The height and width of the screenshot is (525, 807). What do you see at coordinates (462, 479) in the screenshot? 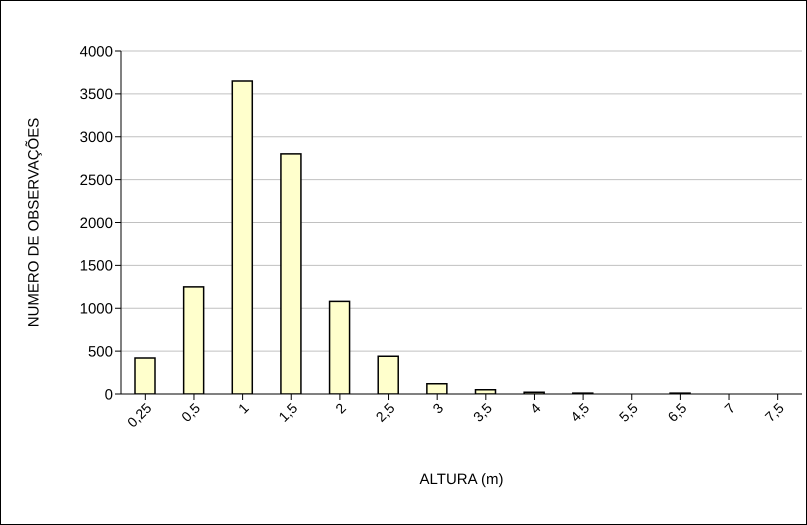
I see `x-axis-title: ALTURA (m)` at bounding box center [462, 479].